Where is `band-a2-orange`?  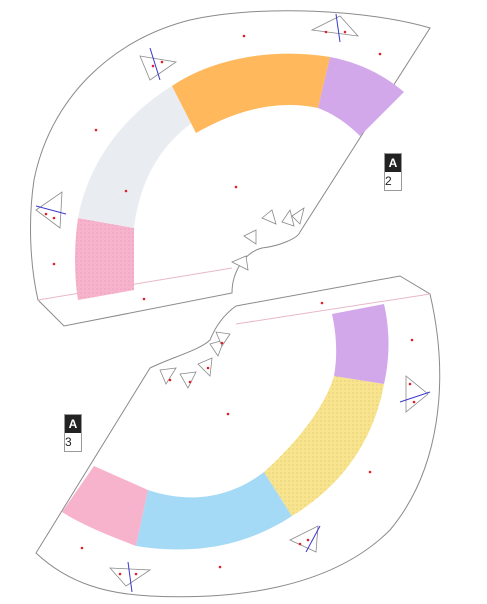 band-a2-orange is located at coordinates (251, 93).